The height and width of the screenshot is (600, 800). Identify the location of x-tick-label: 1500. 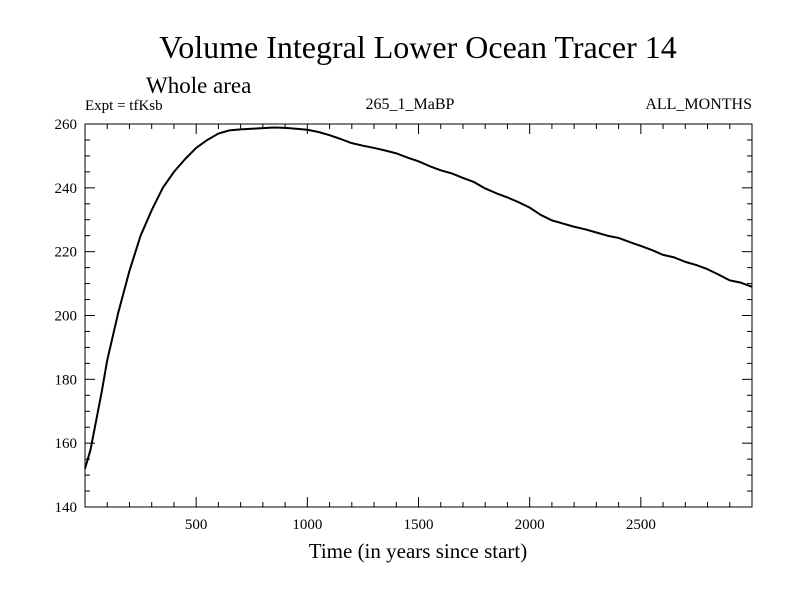
(419, 525).